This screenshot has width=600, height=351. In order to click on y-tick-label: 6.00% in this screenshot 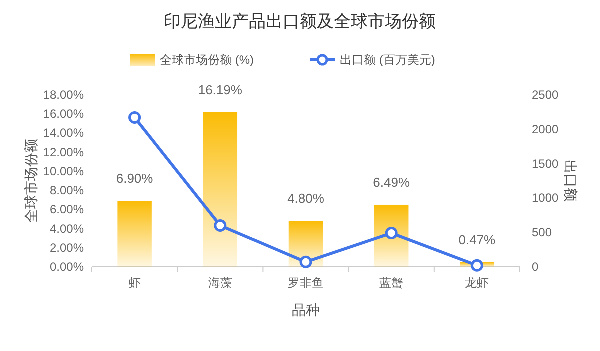, I will do `click(67, 209)`.